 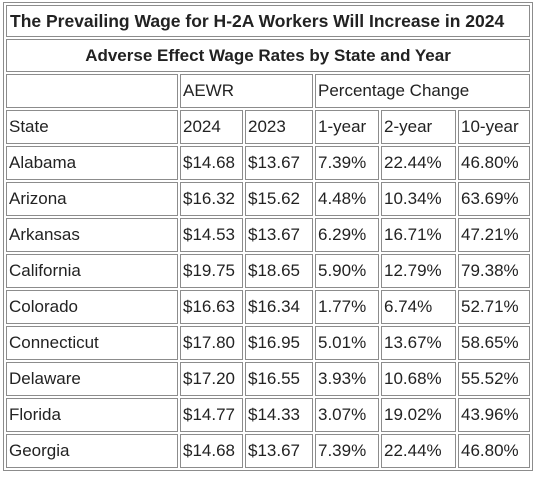 I want to click on cell-1-year: 6.29%, so click(x=347, y=235).